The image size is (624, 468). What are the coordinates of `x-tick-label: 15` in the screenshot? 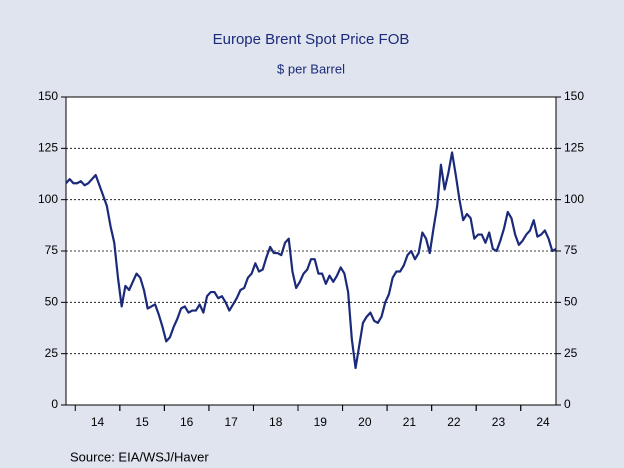 It's located at (142, 422).